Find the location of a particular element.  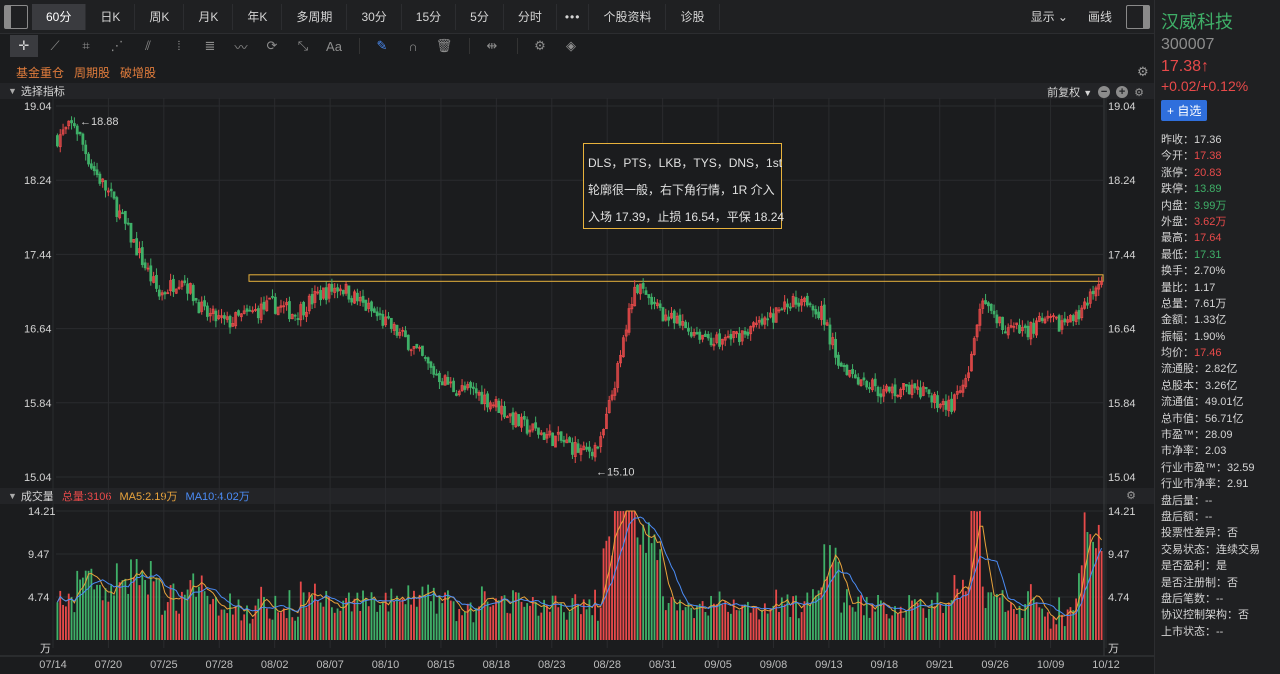

cycle-icon: ⟳ is located at coordinates (272, 45).